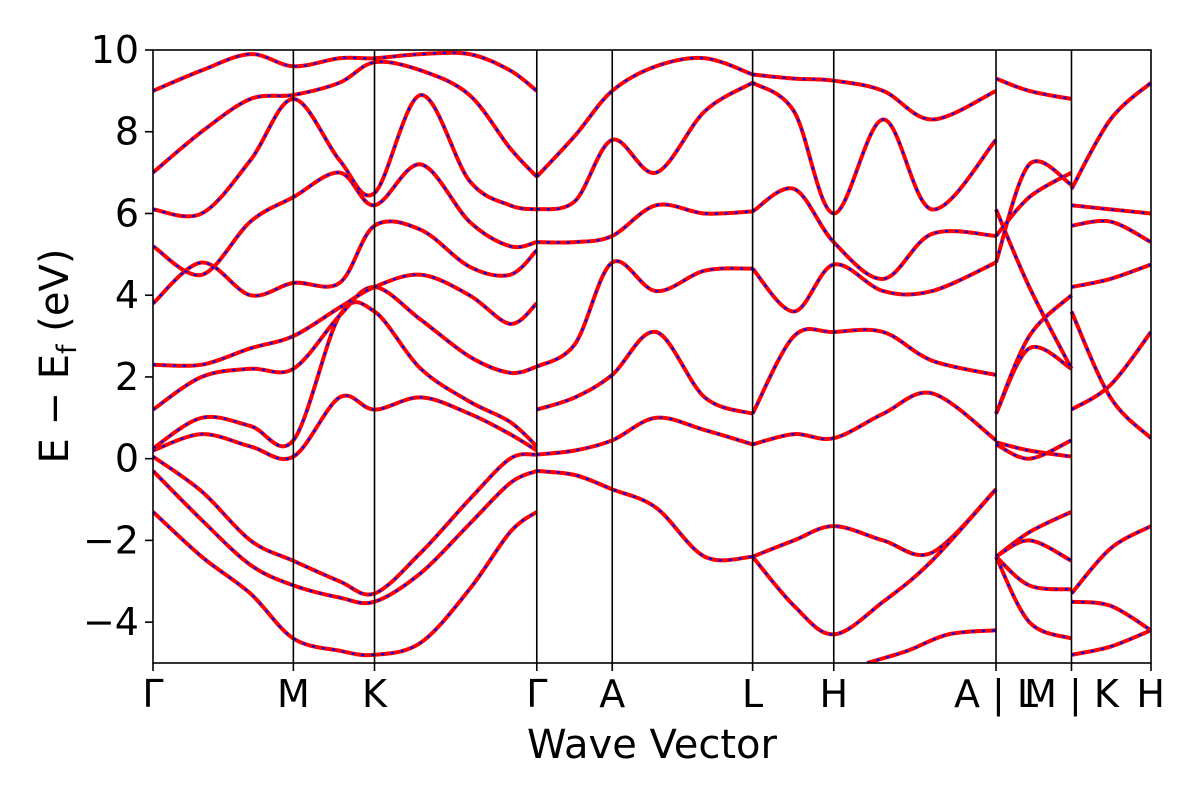  I want to click on y-tick-label-1: −2, so click(111, 540).